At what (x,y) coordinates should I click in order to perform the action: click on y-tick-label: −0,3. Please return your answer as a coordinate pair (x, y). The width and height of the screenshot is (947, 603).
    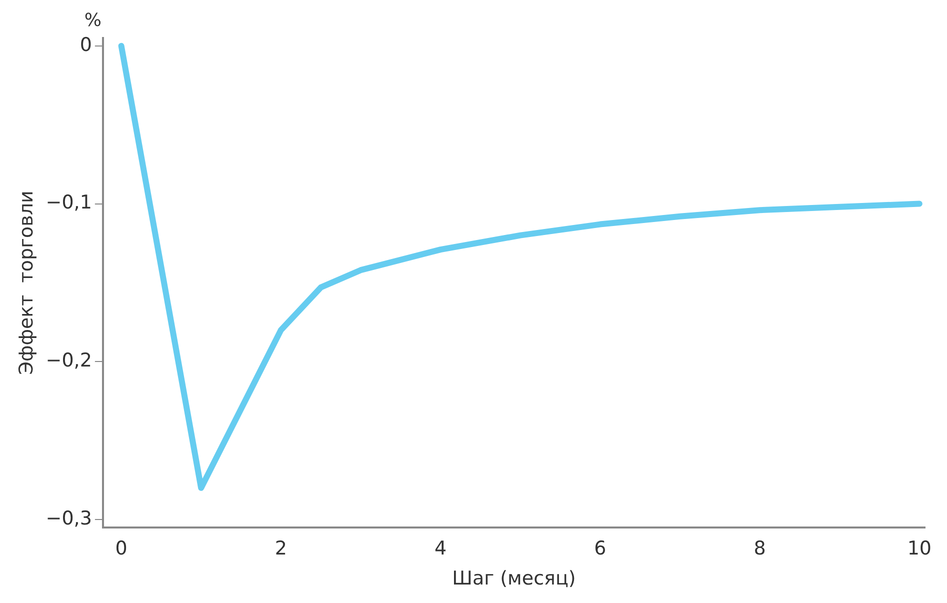
    Looking at the image, I should click on (69, 518).